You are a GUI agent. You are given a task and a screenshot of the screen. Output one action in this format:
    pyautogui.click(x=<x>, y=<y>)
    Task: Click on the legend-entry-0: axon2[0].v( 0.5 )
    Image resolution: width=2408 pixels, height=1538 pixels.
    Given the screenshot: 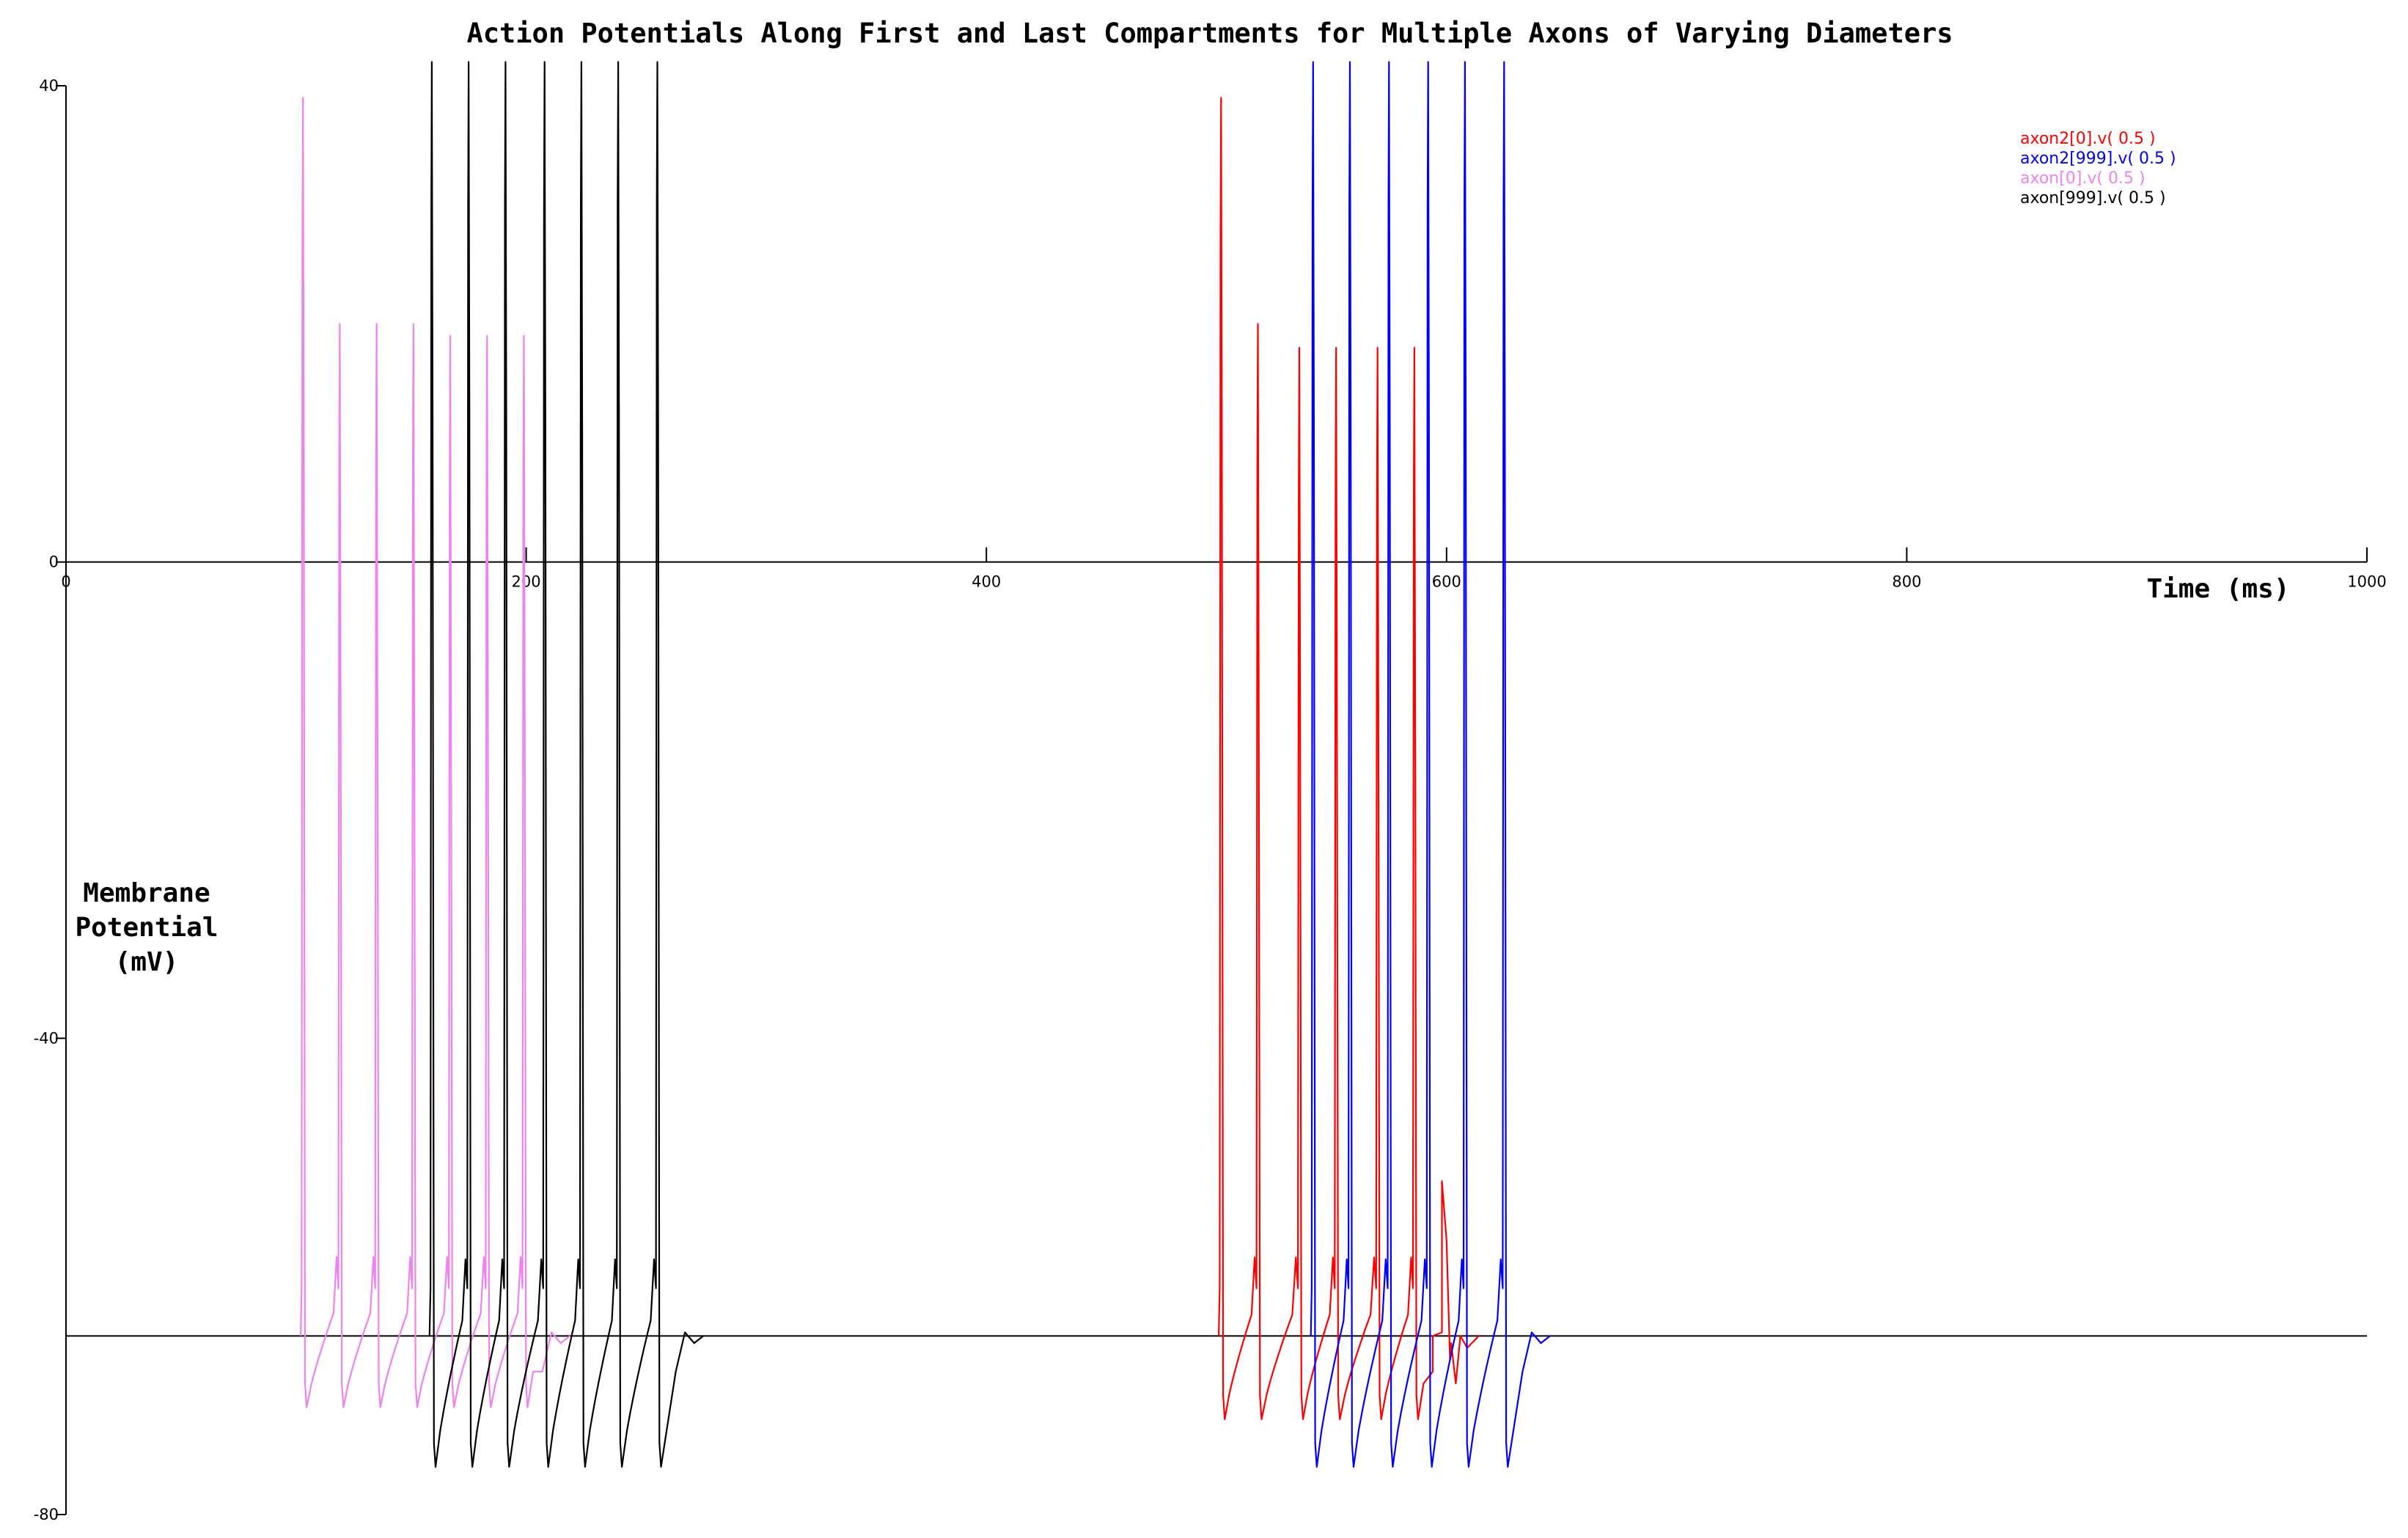 What is the action you would take?
    pyautogui.click(x=2088, y=139)
    